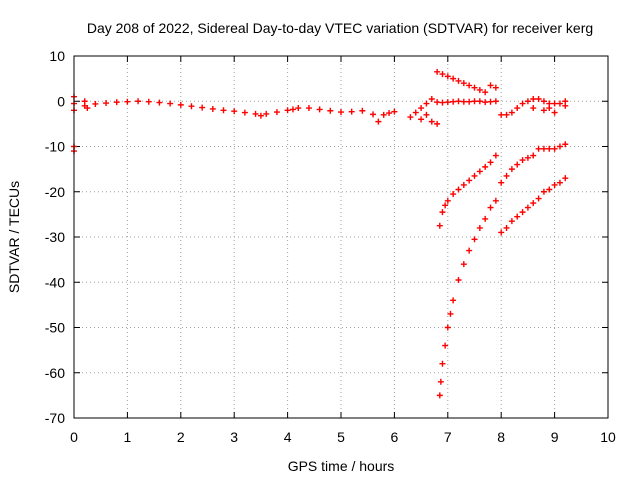 The image size is (640, 480). I want to click on series-late-mid, so click(533, 163).